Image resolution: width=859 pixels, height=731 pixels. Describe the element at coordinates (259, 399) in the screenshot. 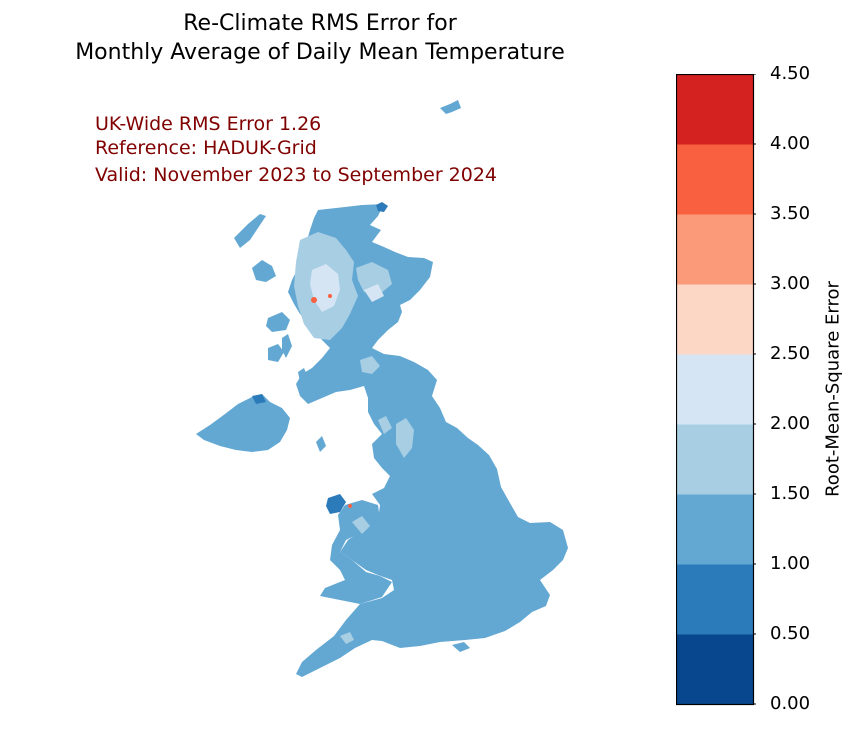

I see `lower-error-coast` at that location.